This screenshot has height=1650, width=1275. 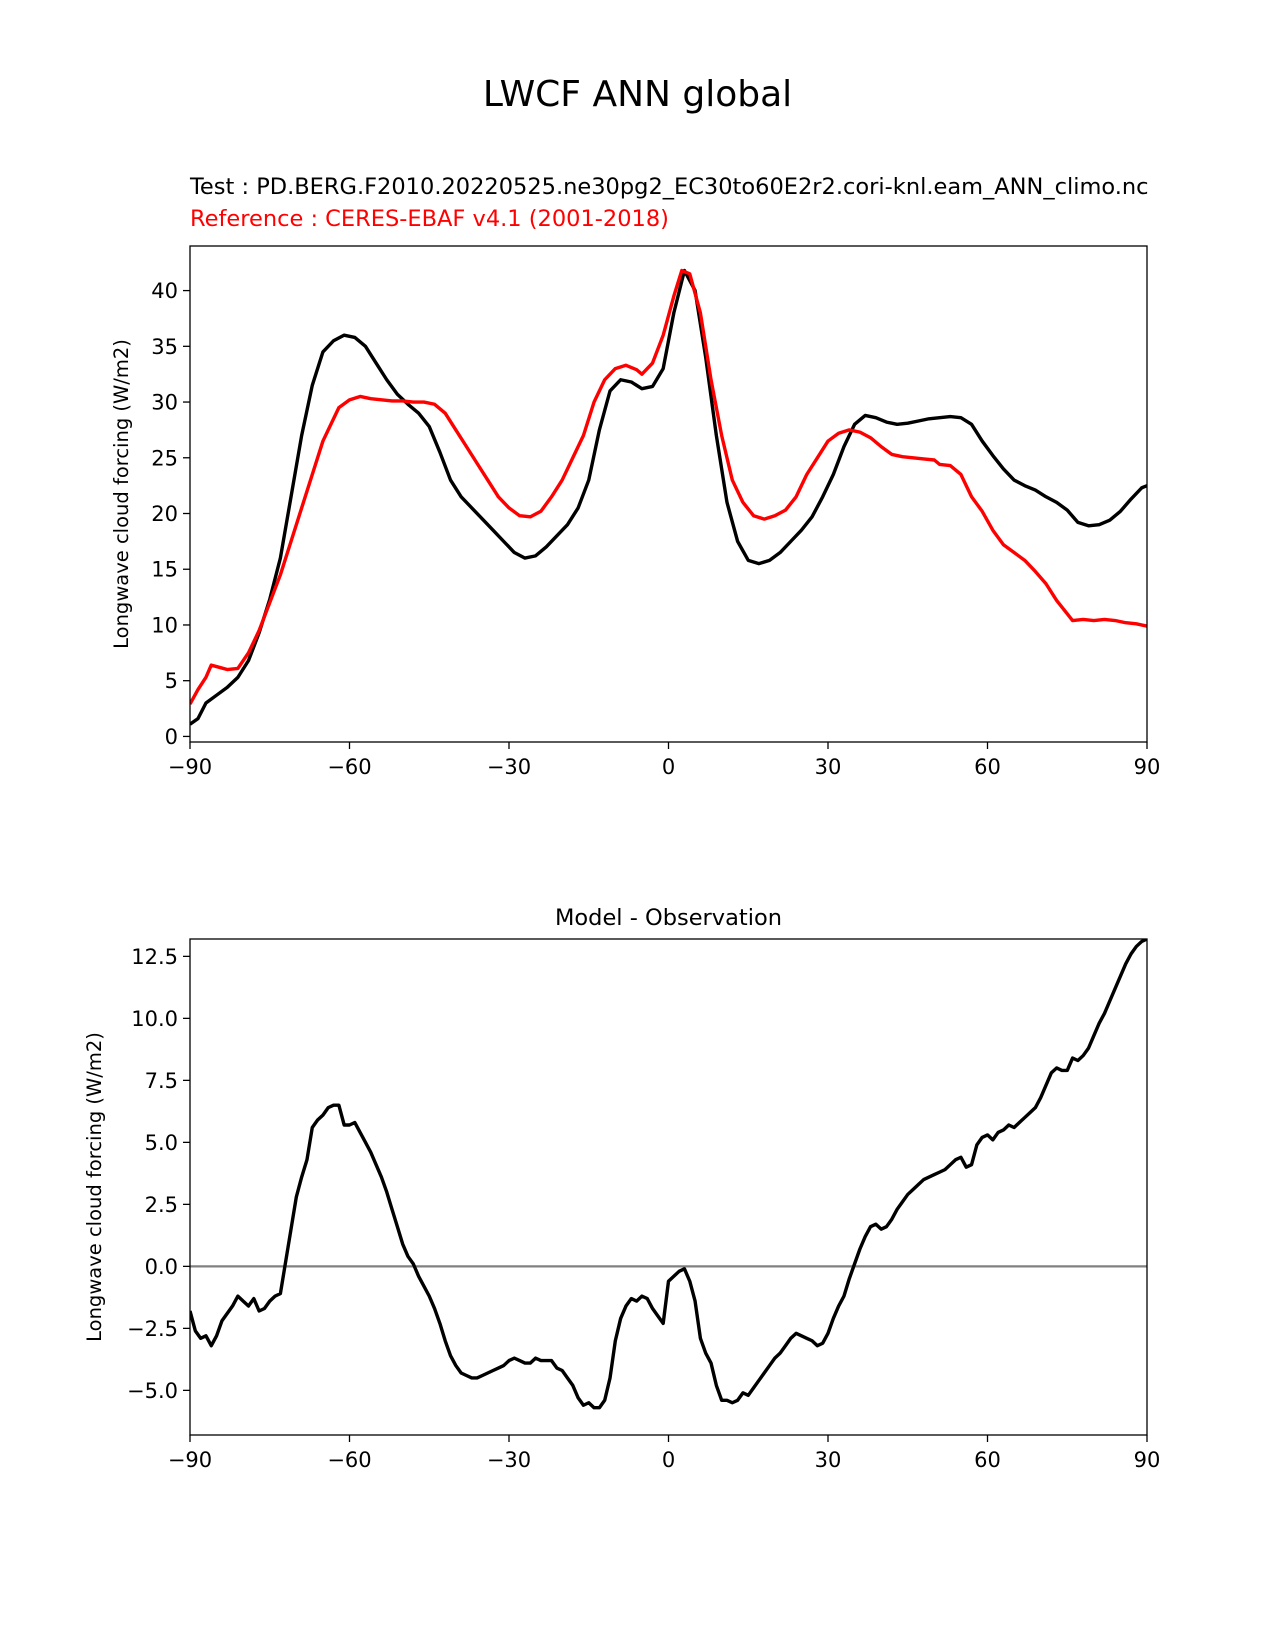 I want to click on y-tick-label: −5.0, so click(x=152, y=1391).